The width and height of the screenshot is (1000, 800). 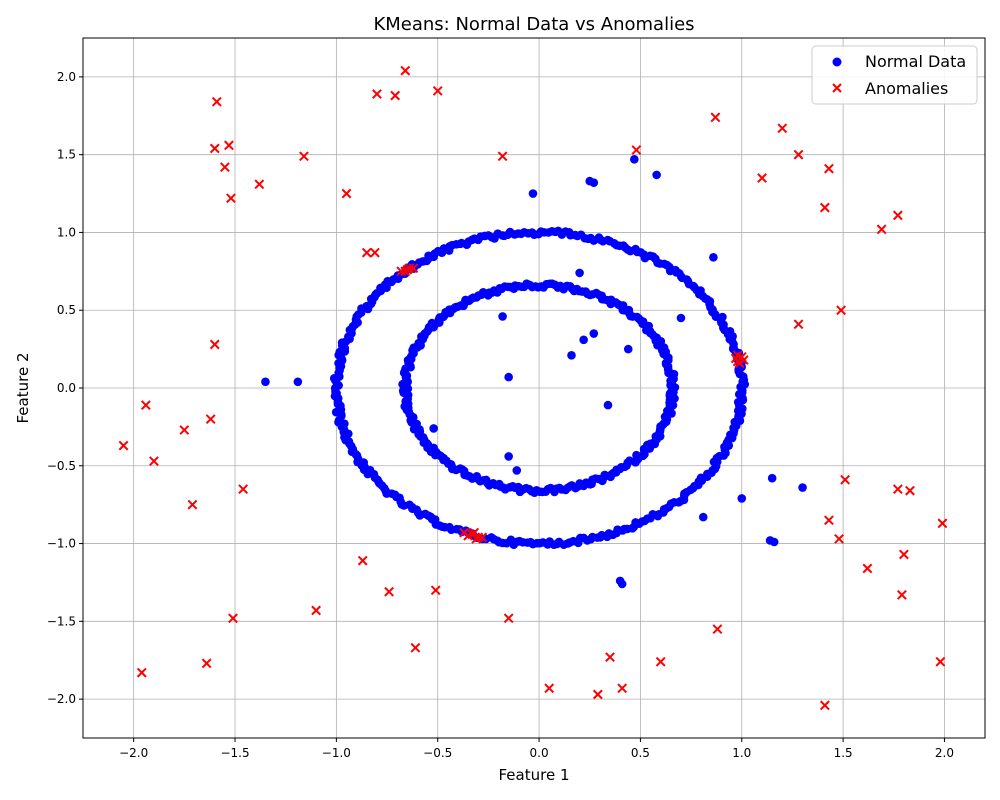 What do you see at coordinates (61, 621) in the screenshot?
I see `y-tick-label: −1.5` at bounding box center [61, 621].